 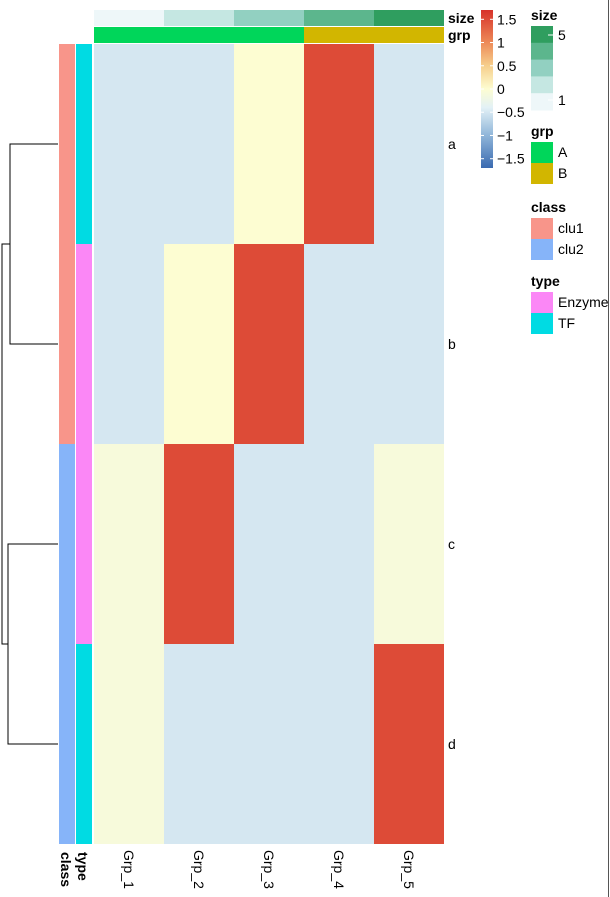 What do you see at coordinates (451, 544) in the screenshot?
I see `row-label-c: c` at bounding box center [451, 544].